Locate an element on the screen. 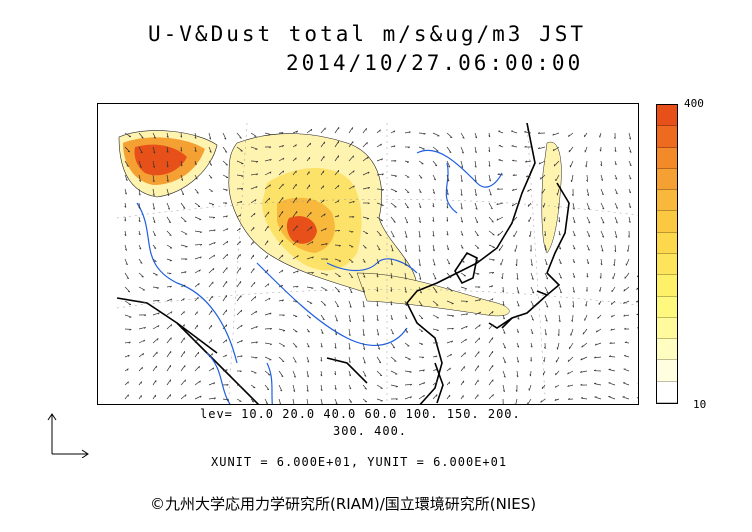 The height and width of the screenshot is (532, 752). legend-color-band is located at coordinates (667, 350).